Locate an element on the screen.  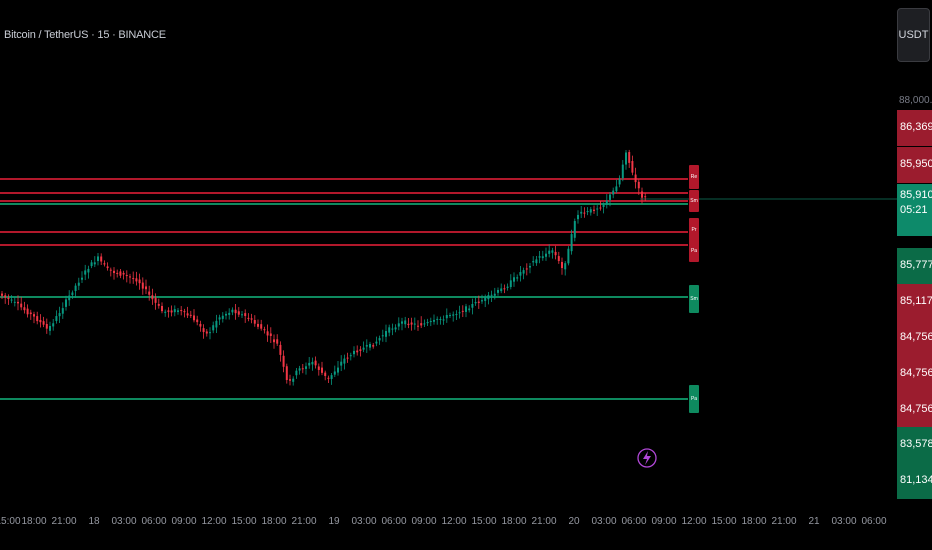
time-axis-label: 06:00 is located at coordinates (874, 521).